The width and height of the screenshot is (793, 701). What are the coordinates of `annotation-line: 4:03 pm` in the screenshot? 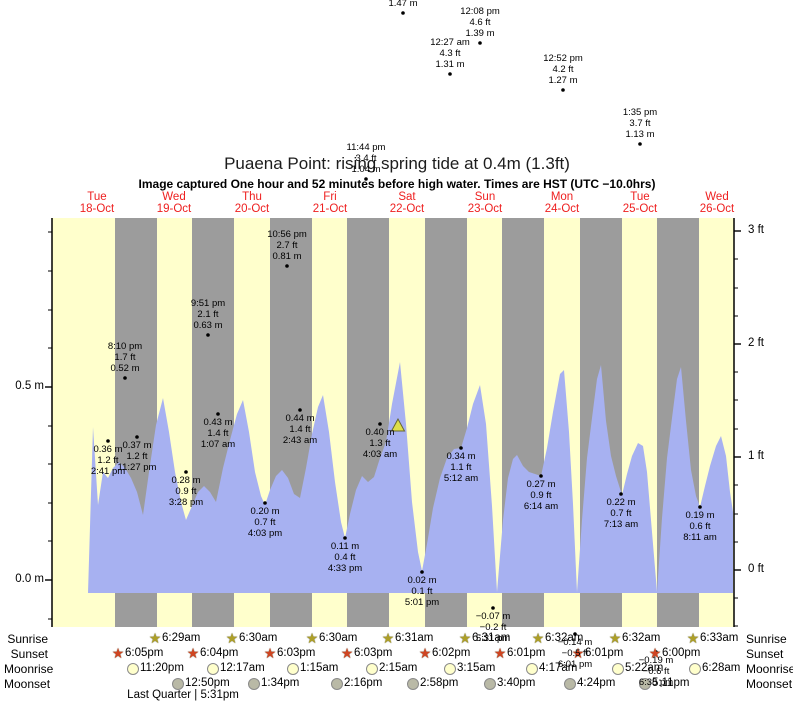 It's located at (265, 533).